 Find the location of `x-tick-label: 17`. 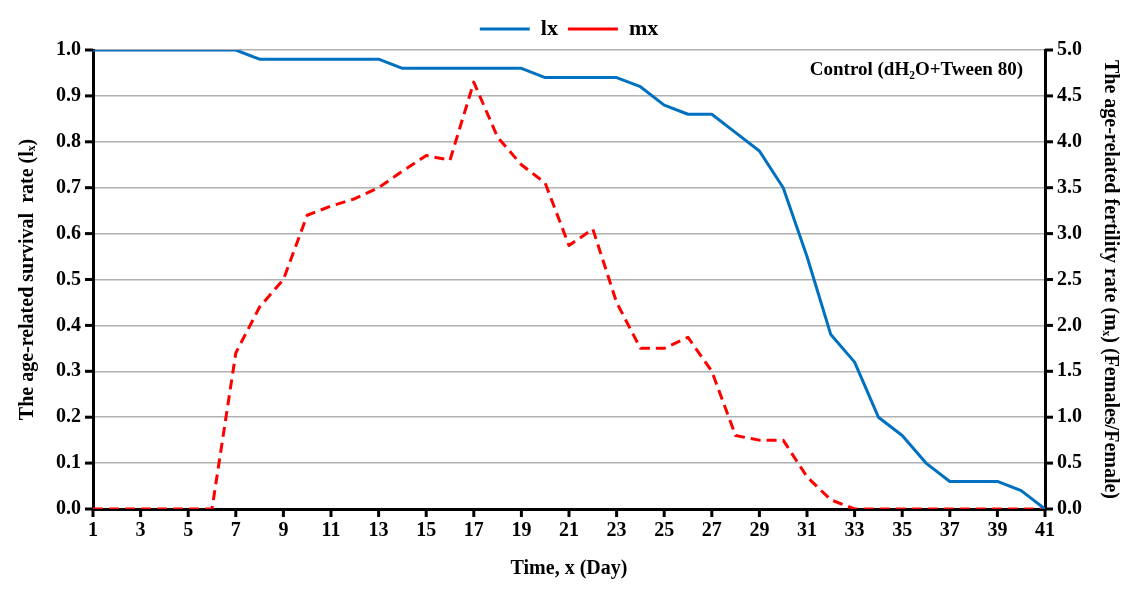

x-tick-label: 17 is located at coordinates (473, 529).